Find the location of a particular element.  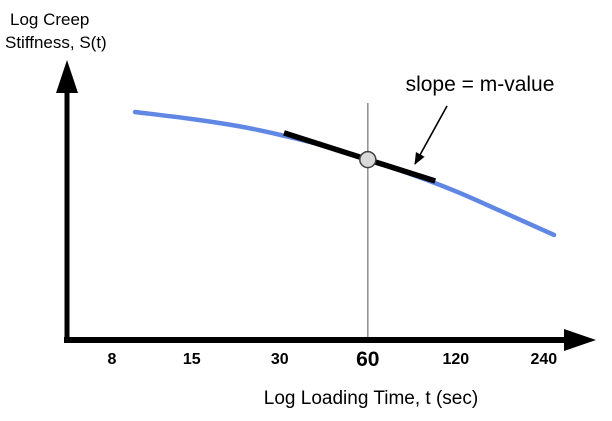

x-tick-label: 15 is located at coordinates (192, 359).